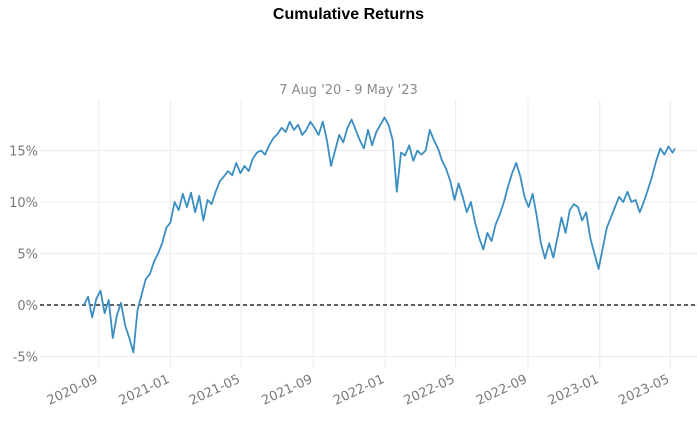 Image resolution: width=697 pixels, height=440 pixels. I want to click on y-tick-label: 5%, so click(27, 255).